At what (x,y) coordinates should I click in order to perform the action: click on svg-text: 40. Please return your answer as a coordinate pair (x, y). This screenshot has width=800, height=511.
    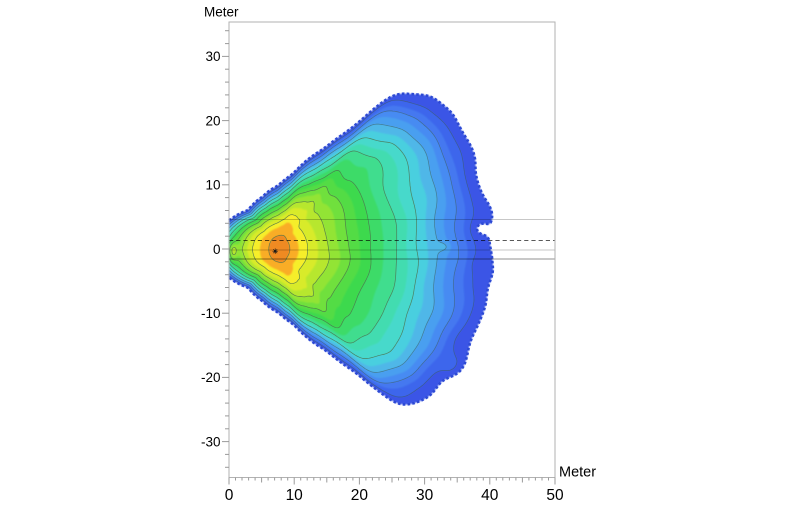
    Looking at the image, I should click on (490, 495).